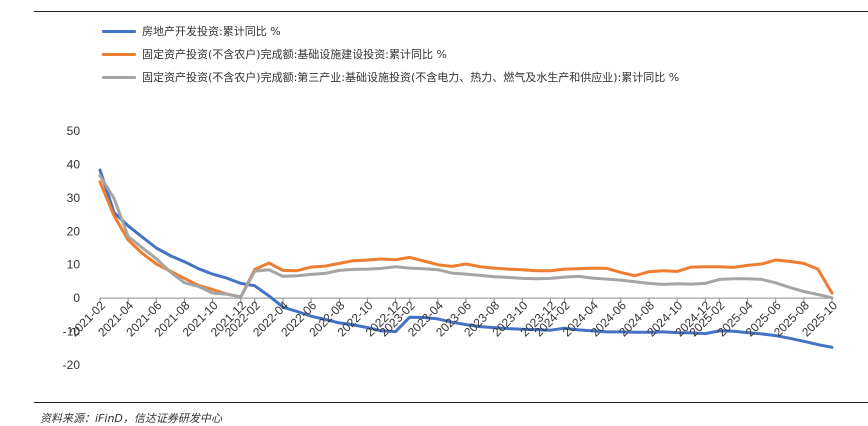  What do you see at coordinates (119, 31) in the screenshot?
I see `legend-swatch-real-estate` at bounding box center [119, 31].